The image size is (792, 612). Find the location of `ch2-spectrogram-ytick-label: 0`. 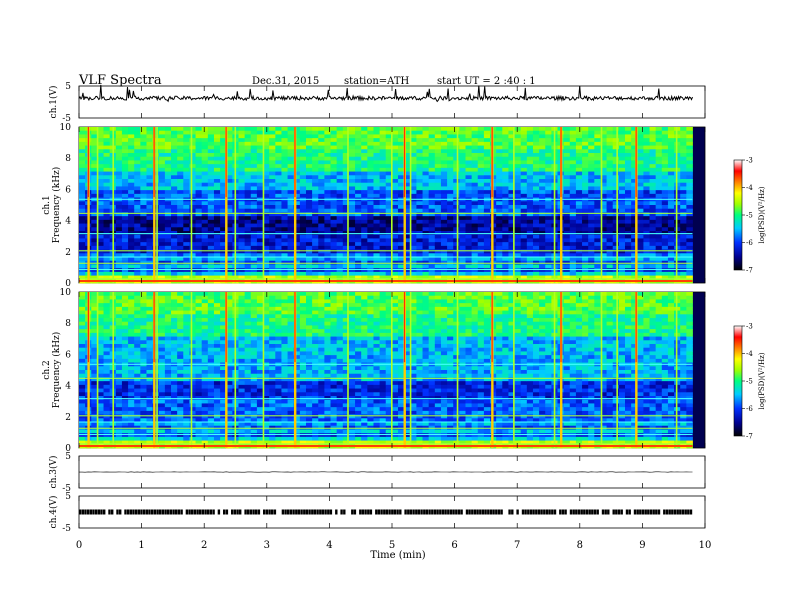

ch2-spectrogram-ytick-label: 0 is located at coordinates (68, 449).